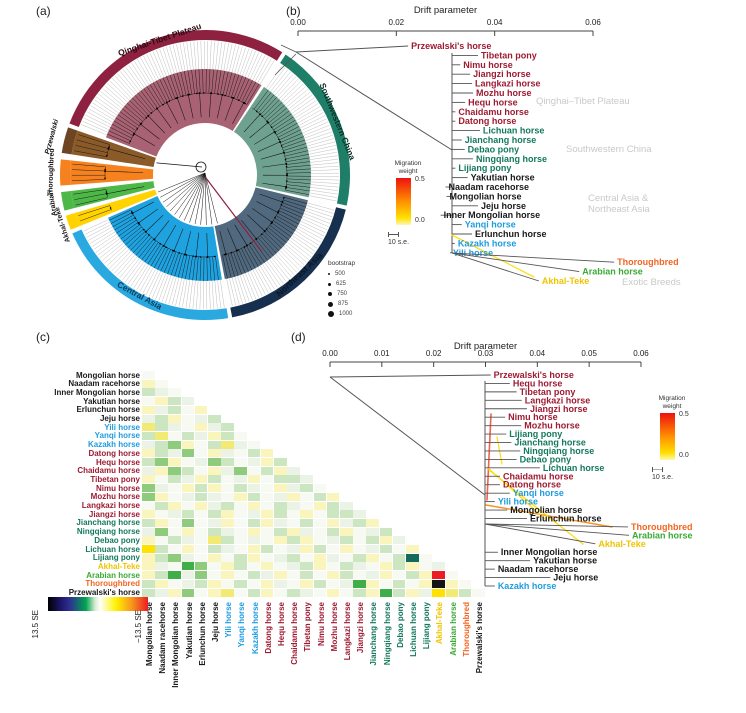  I want to click on group-inner-wedge, so click(113, 149).